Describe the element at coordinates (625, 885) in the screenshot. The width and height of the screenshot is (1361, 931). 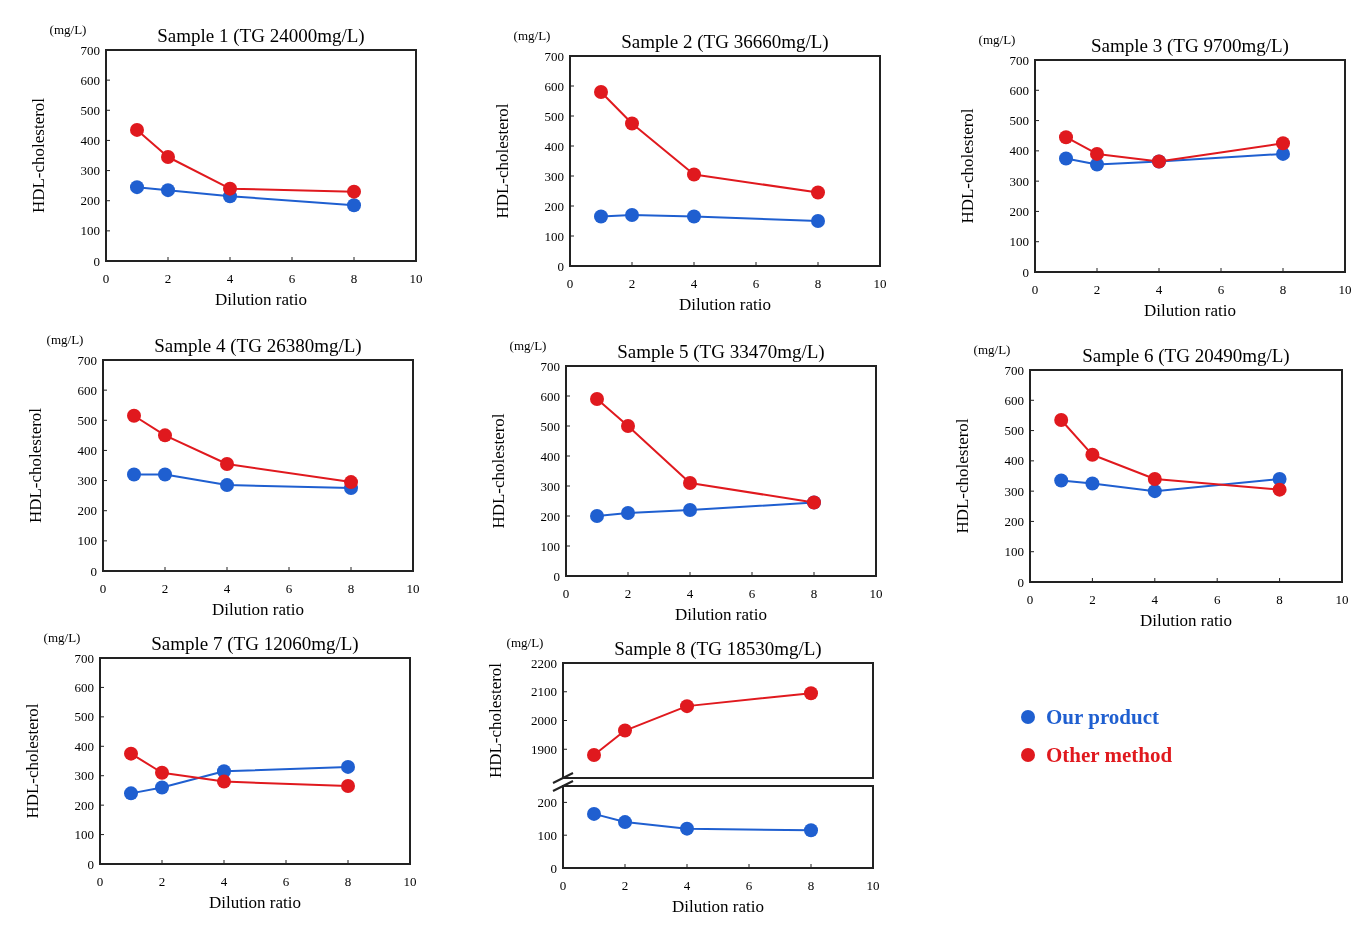
I see `x-tick-label: 2` at that location.